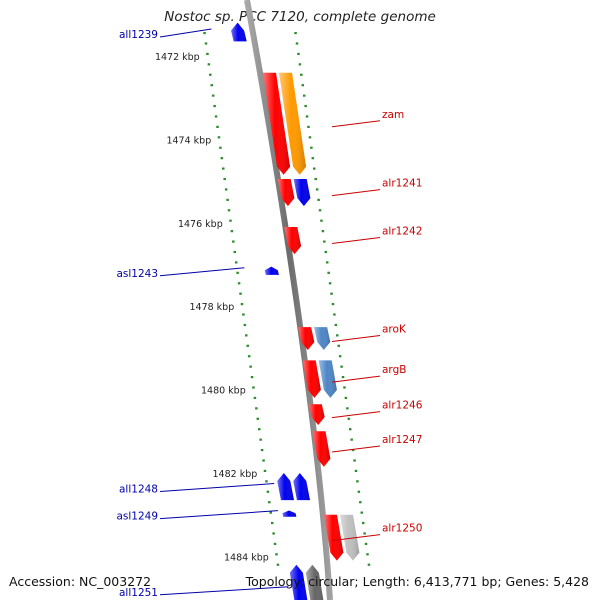  What do you see at coordinates (188, 140) in the screenshot?
I see `tick-label: 1474 kbp` at bounding box center [188, 140].